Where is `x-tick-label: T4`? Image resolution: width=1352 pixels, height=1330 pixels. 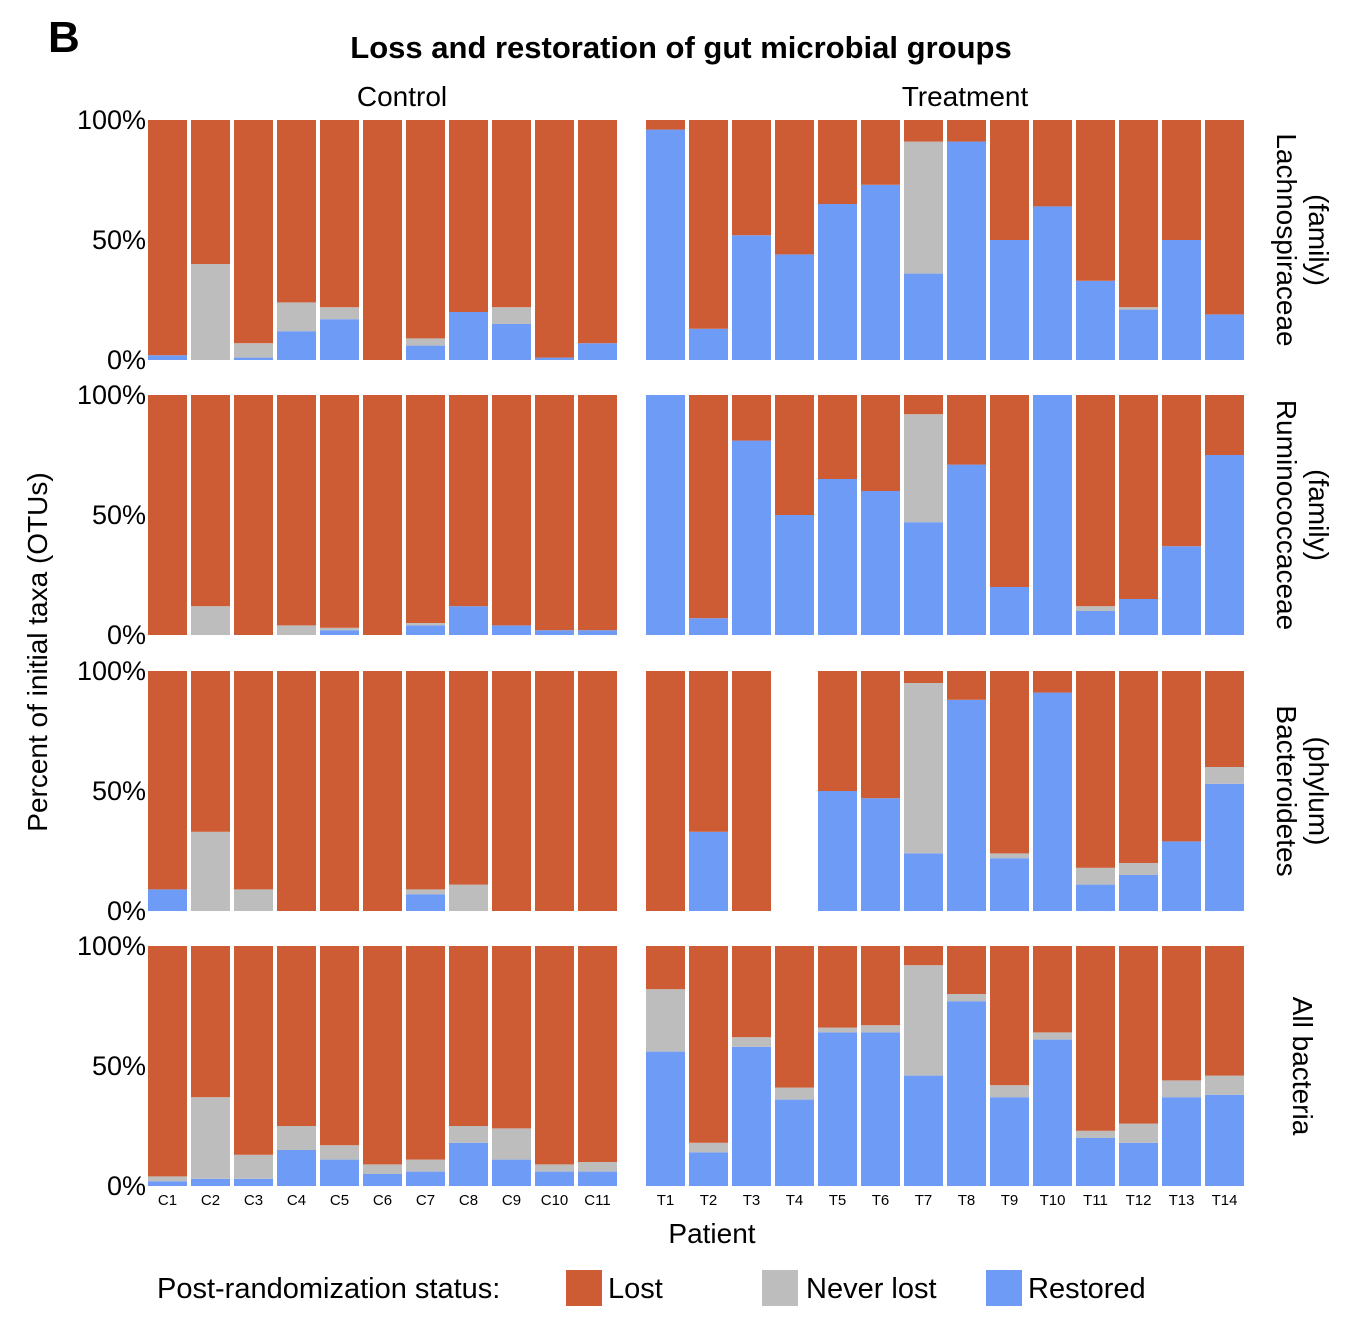
x-tick-label: T4 is located at coordinates (795, 1200).